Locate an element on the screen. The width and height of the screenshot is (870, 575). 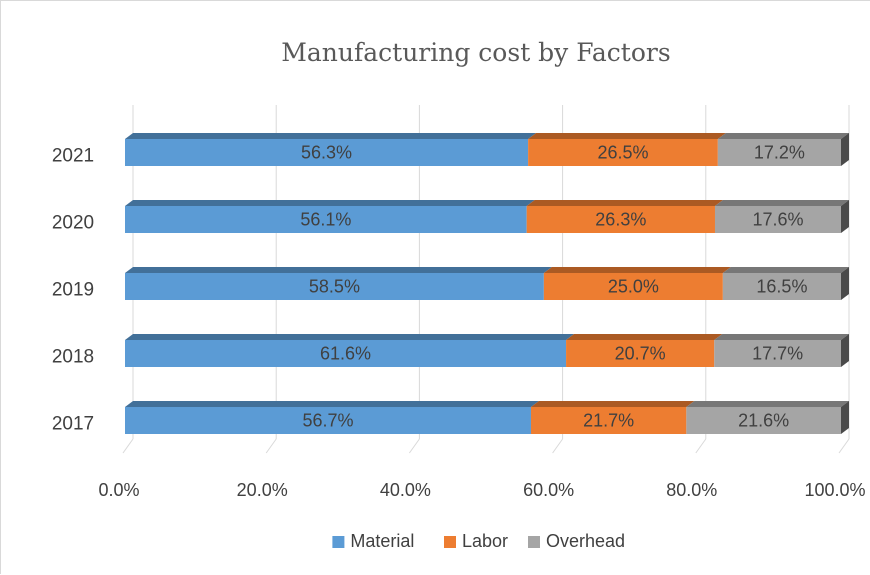
bar-overhead-2018 is located at coordinates (777, 353).